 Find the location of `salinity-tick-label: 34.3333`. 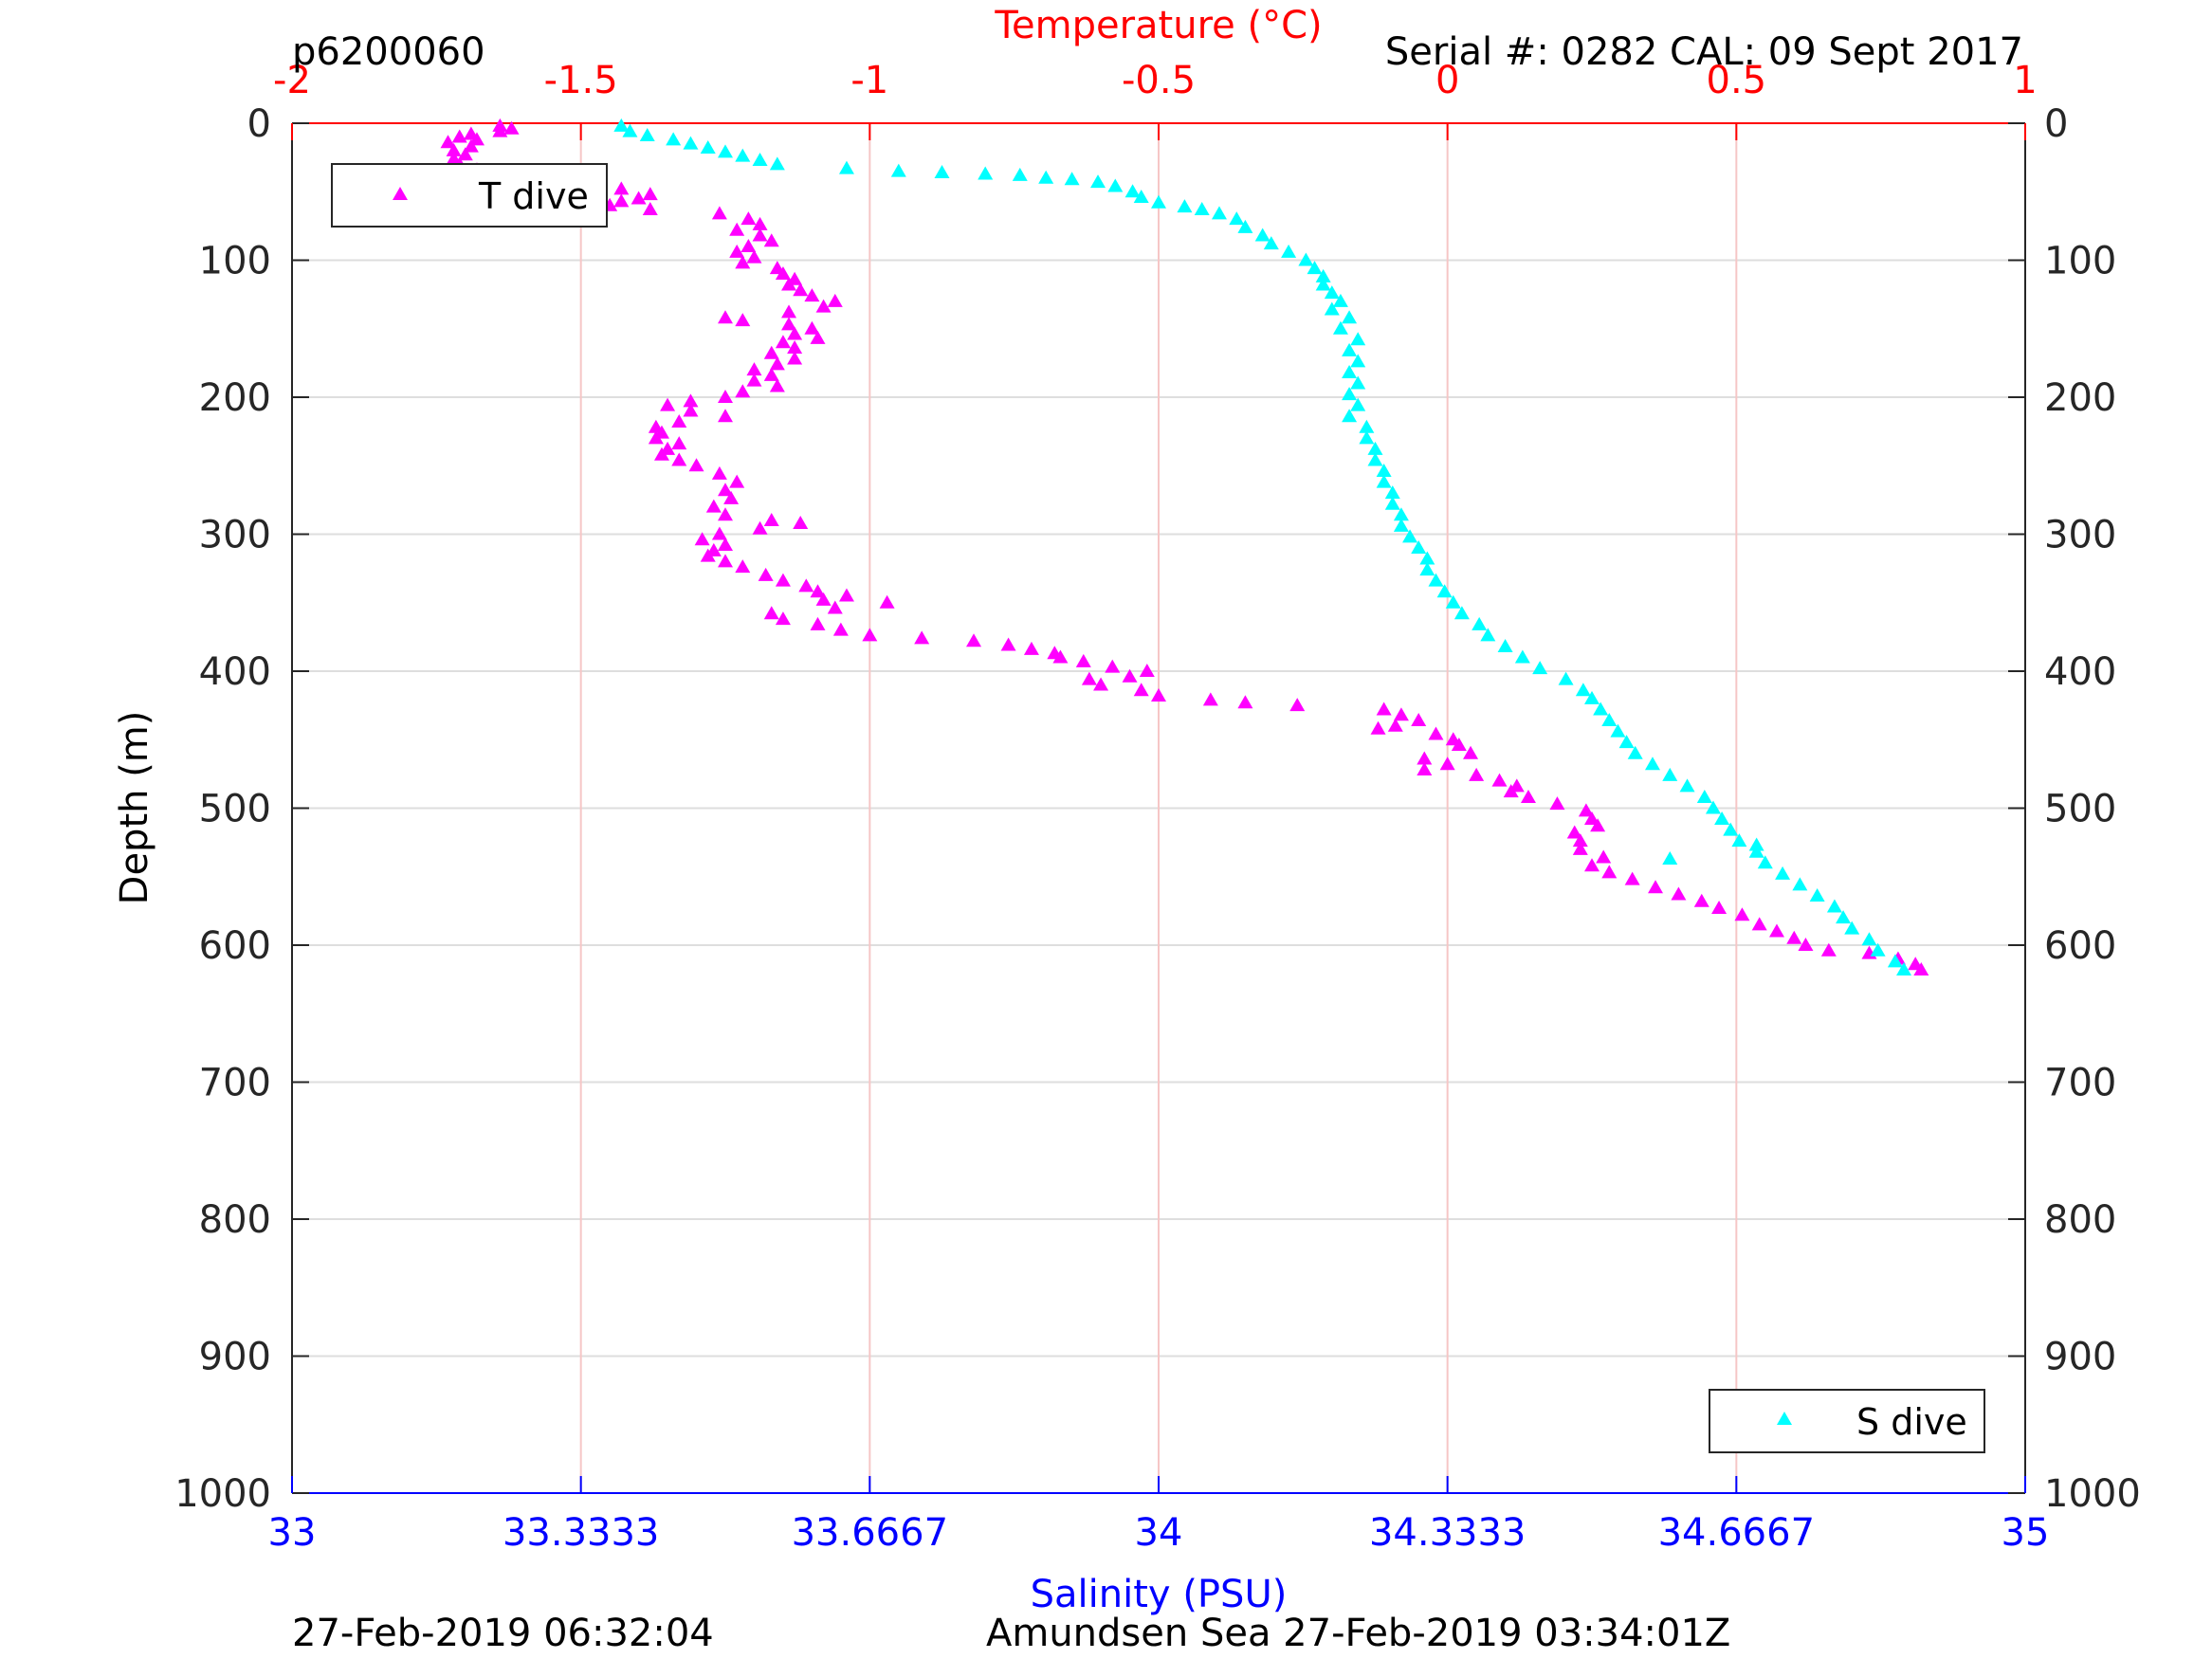

salinity-tick-label: 34.3333 is located at coordinates (1447, 1533).